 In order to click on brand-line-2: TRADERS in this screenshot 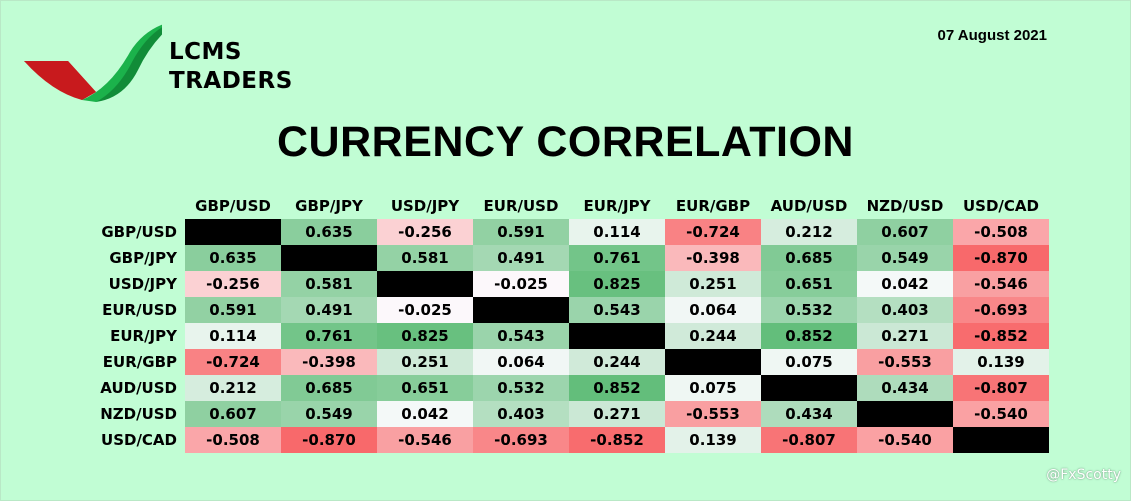, I will do `click(231, 81)`.